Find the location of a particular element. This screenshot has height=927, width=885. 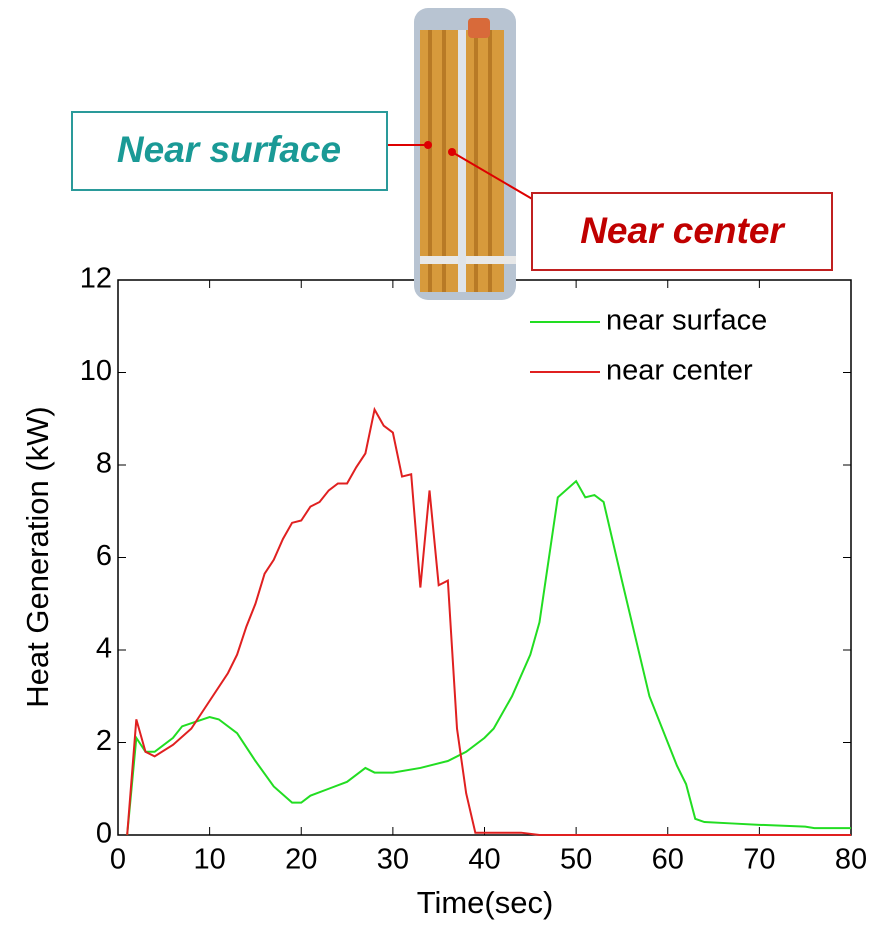

x-tick-label: 0 is located at coordinates (118, 860).